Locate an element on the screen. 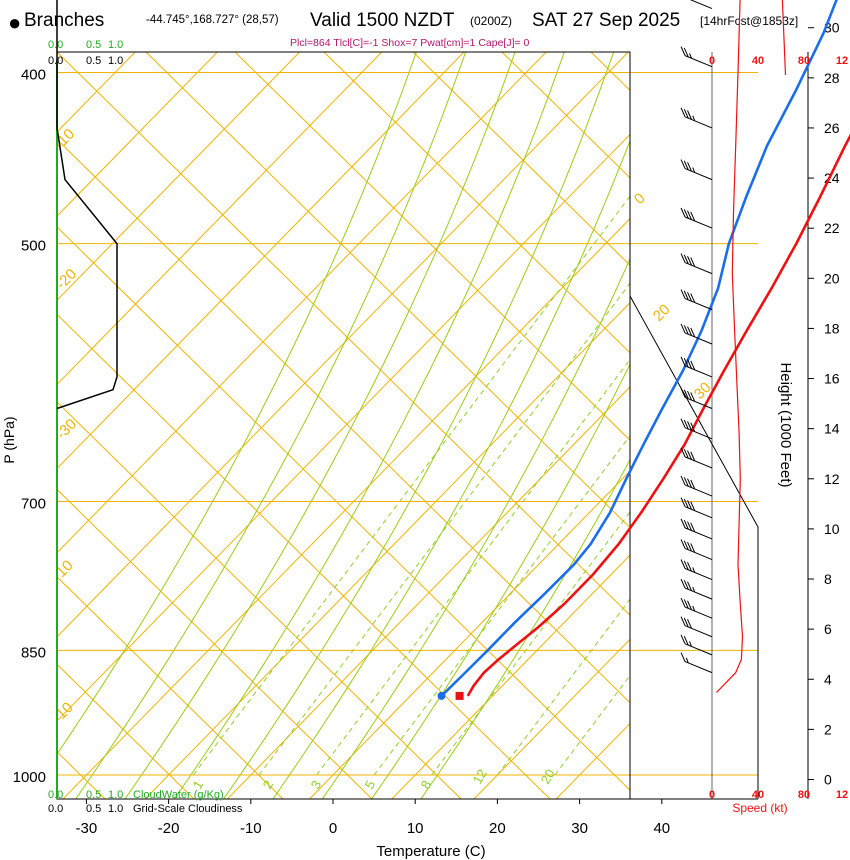 The image size is (850, 860). speed-scale-bottom: 80 is located at coordinates (804, 795).